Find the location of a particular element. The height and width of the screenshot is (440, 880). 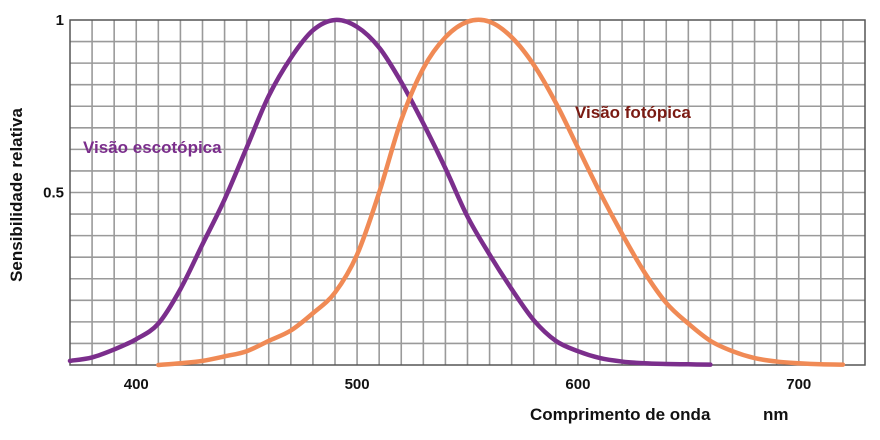

y-tick-label: 0.5 is located at coordinates (53, 193).